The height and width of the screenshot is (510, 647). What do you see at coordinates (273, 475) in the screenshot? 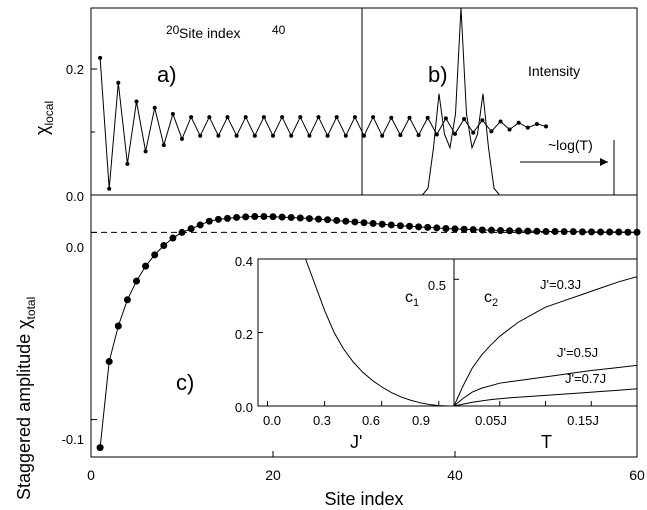
I see `panel-c-xtick-20: 20` at bounding box center [273, 475].